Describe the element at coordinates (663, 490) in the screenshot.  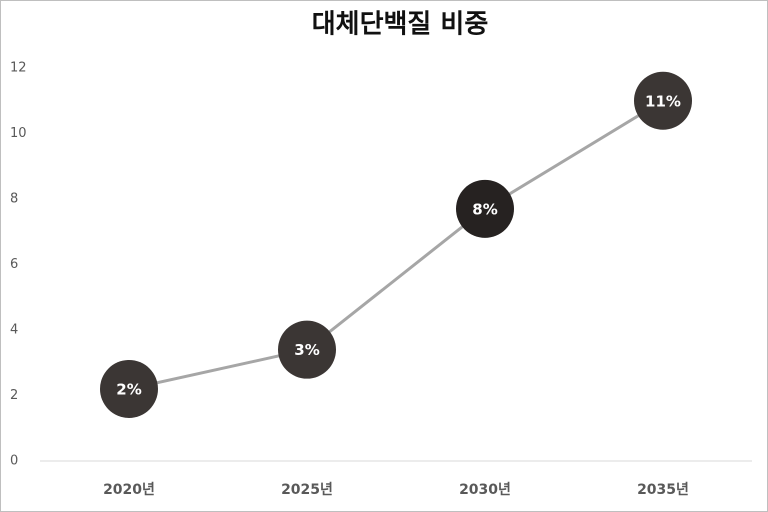
I see `x-tick-label: 2035년` at that location.